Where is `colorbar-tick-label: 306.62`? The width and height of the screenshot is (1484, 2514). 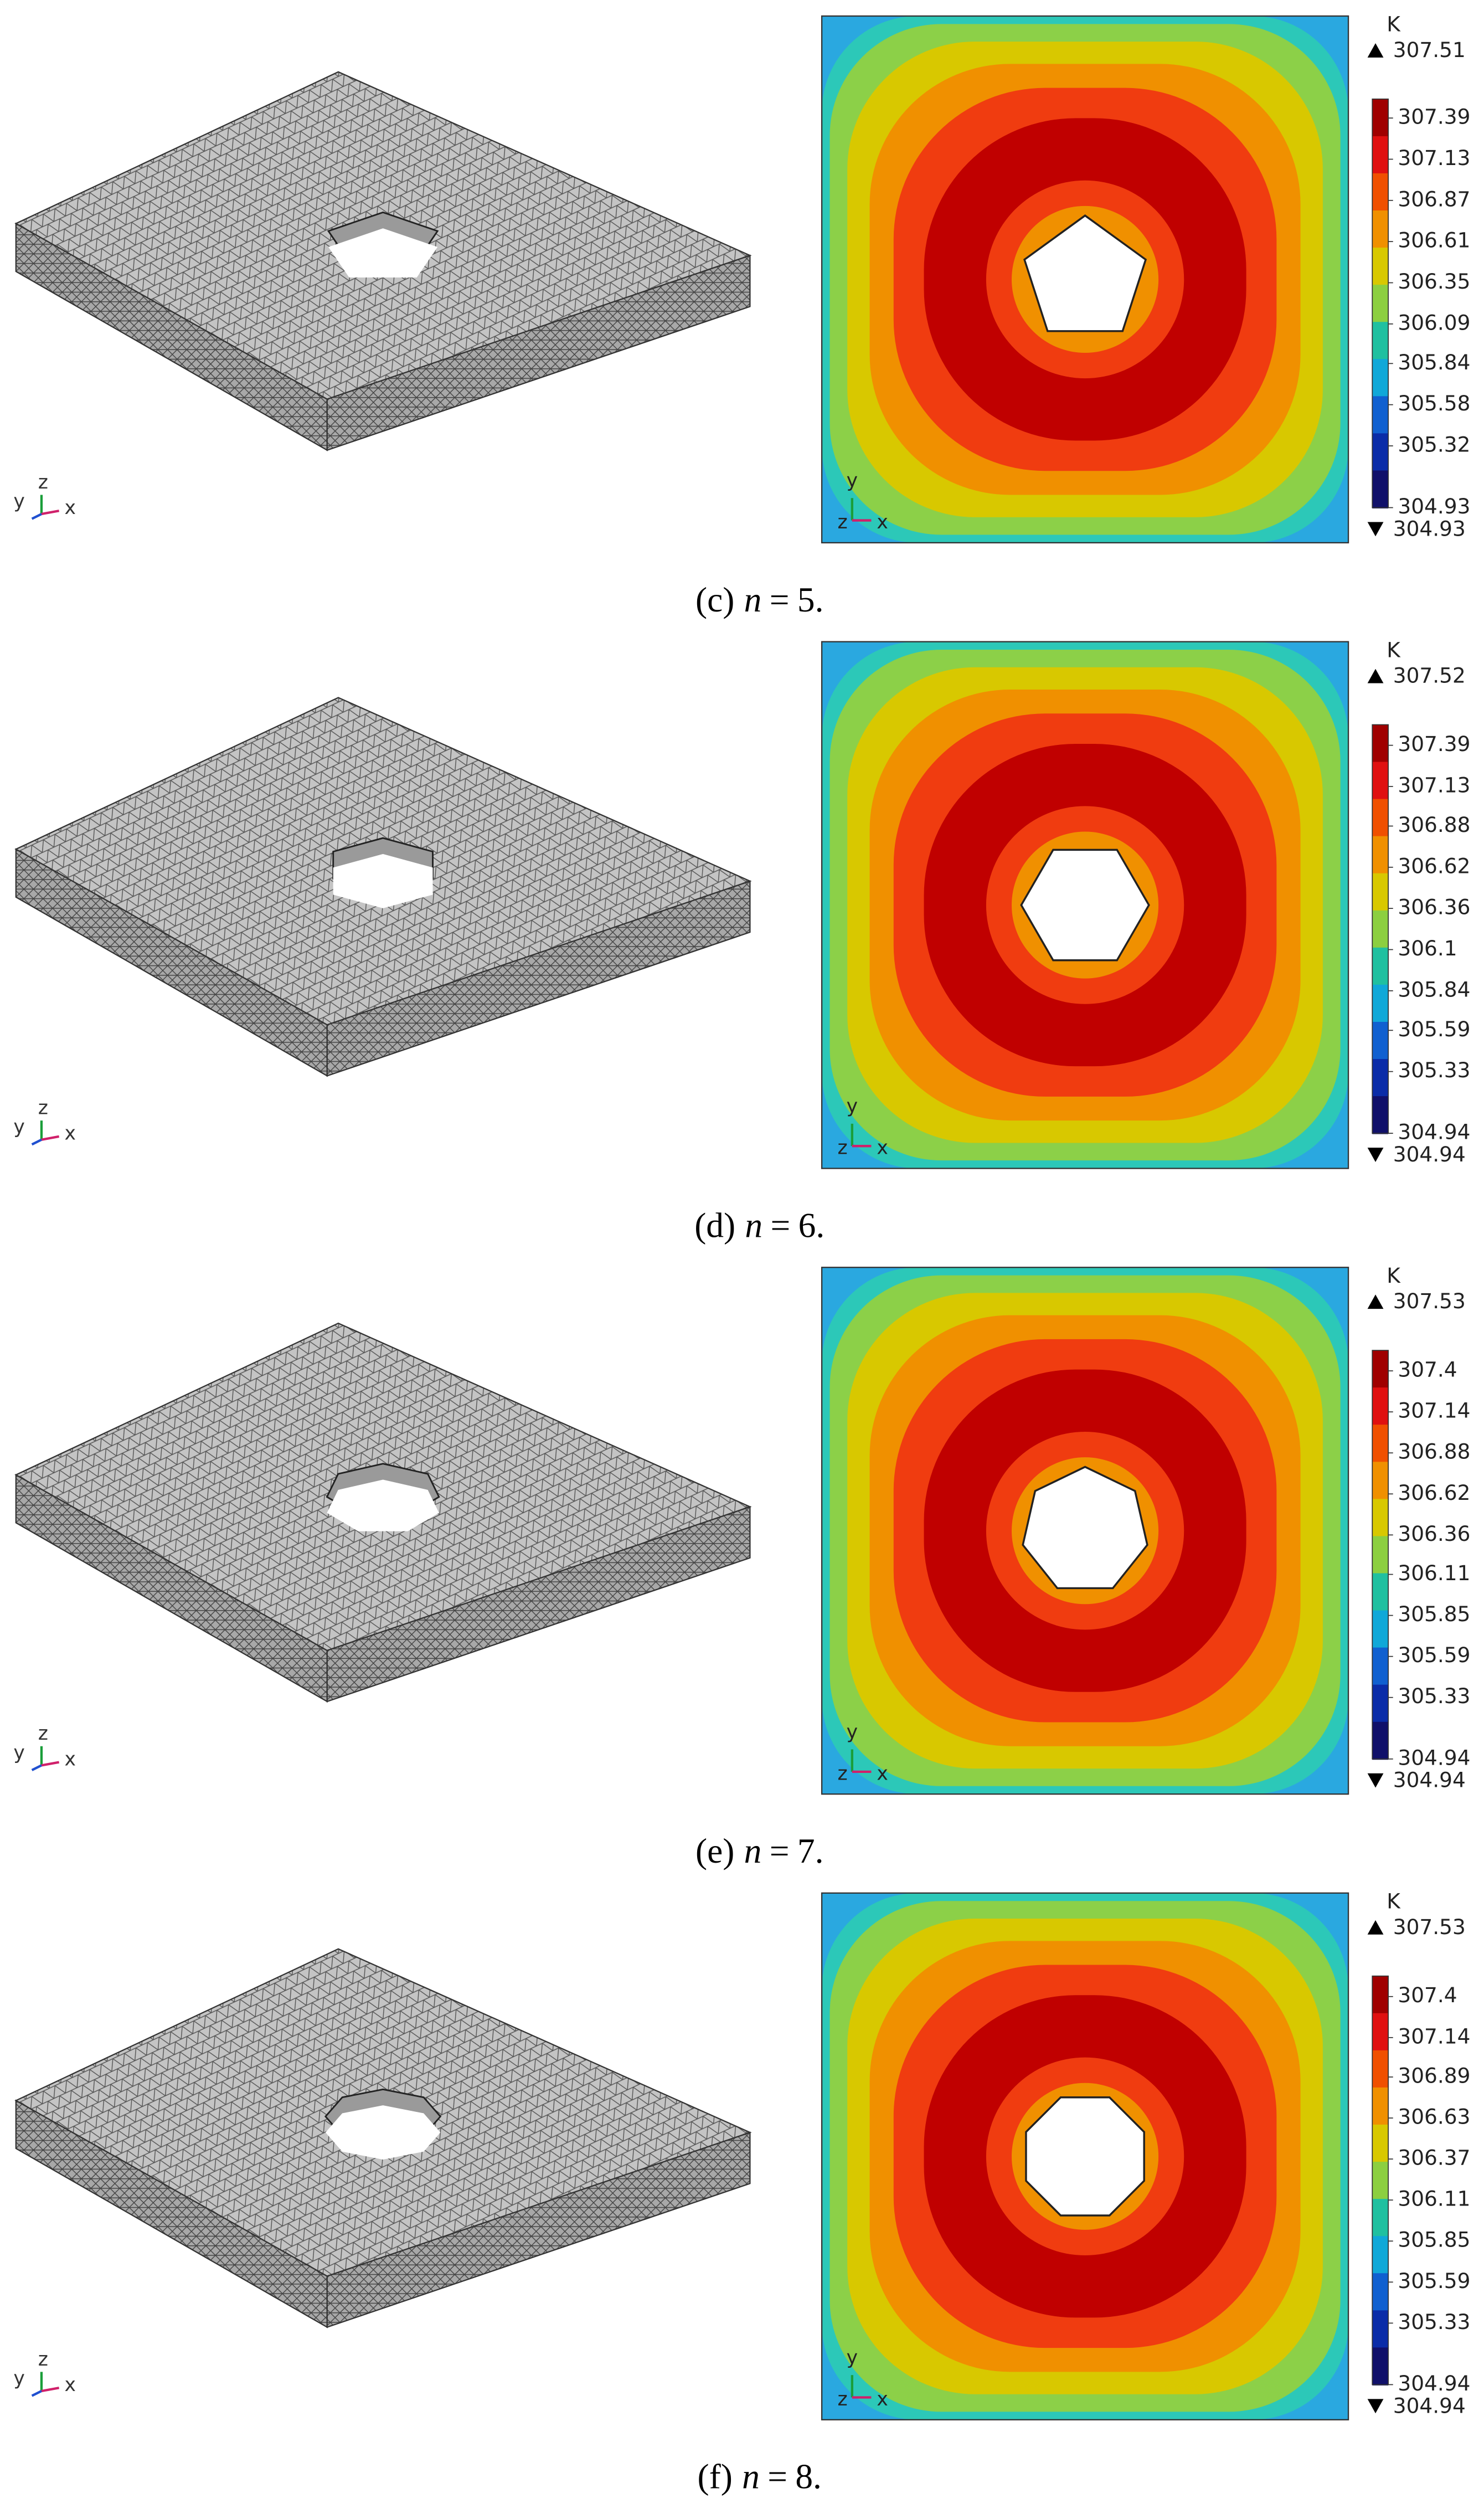
colorbar-tick-label: 306.62 is located at coordinates (1434, 866).